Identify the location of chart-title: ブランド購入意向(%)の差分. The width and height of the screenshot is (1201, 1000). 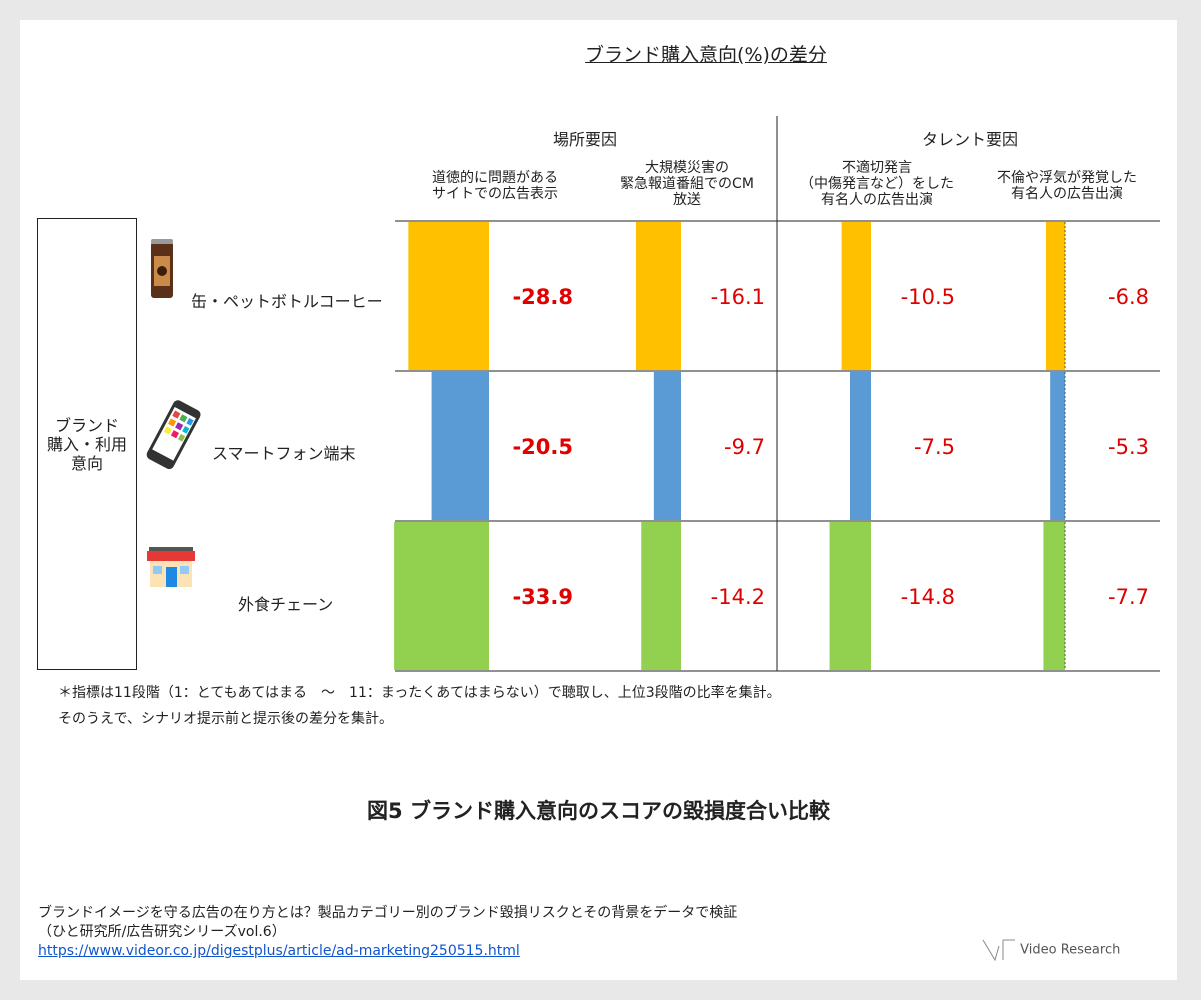
(706, 55).